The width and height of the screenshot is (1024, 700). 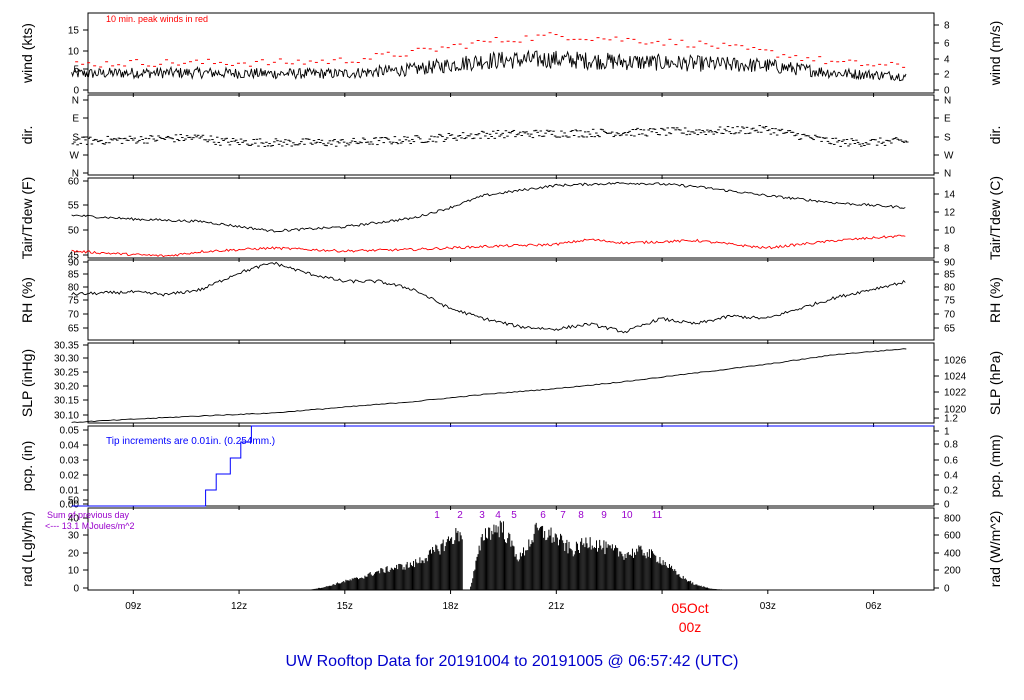 I want to click on y-tick-right-label: 800, so click(x=952, y=519).